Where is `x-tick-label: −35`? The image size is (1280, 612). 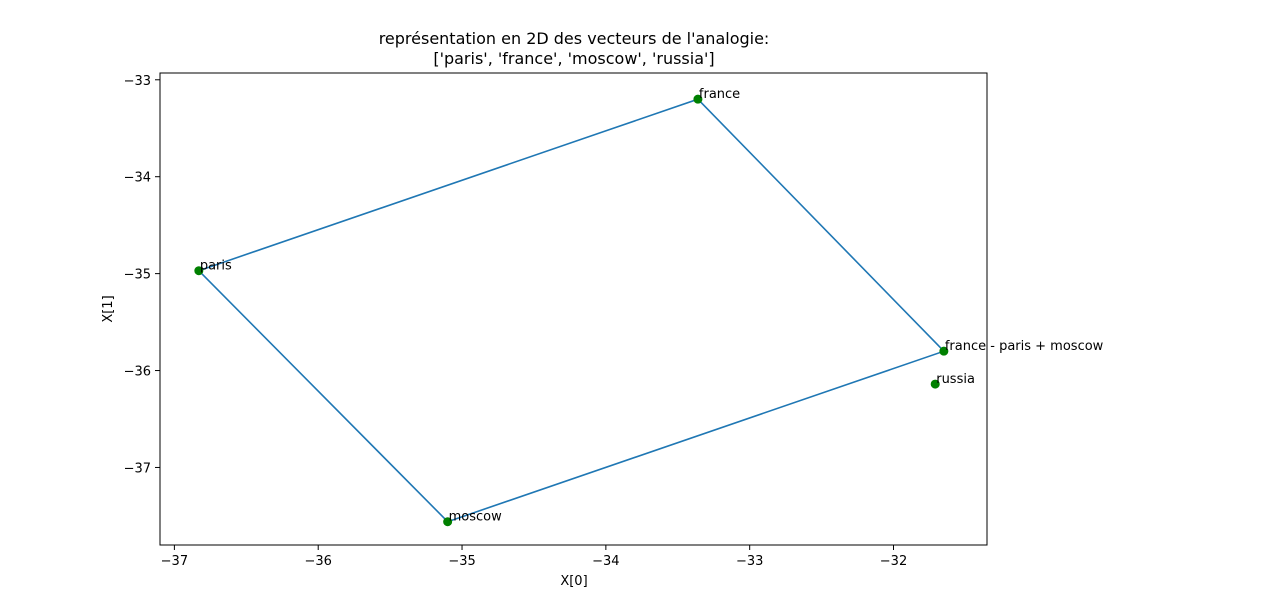
x-tick-label: −35 is located at coordinates (461, 561).